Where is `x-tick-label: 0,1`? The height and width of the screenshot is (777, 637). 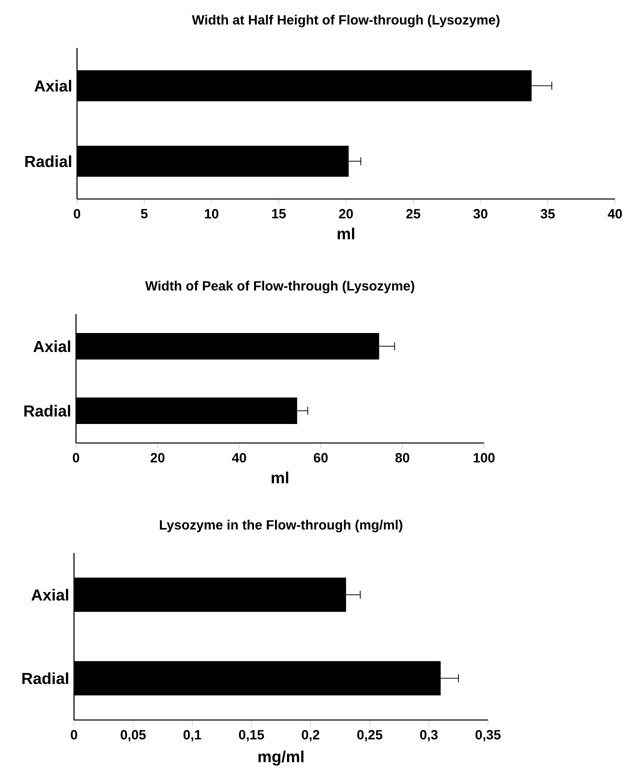
x-tick-label: 0,1 is located at coordinates (193, 736).